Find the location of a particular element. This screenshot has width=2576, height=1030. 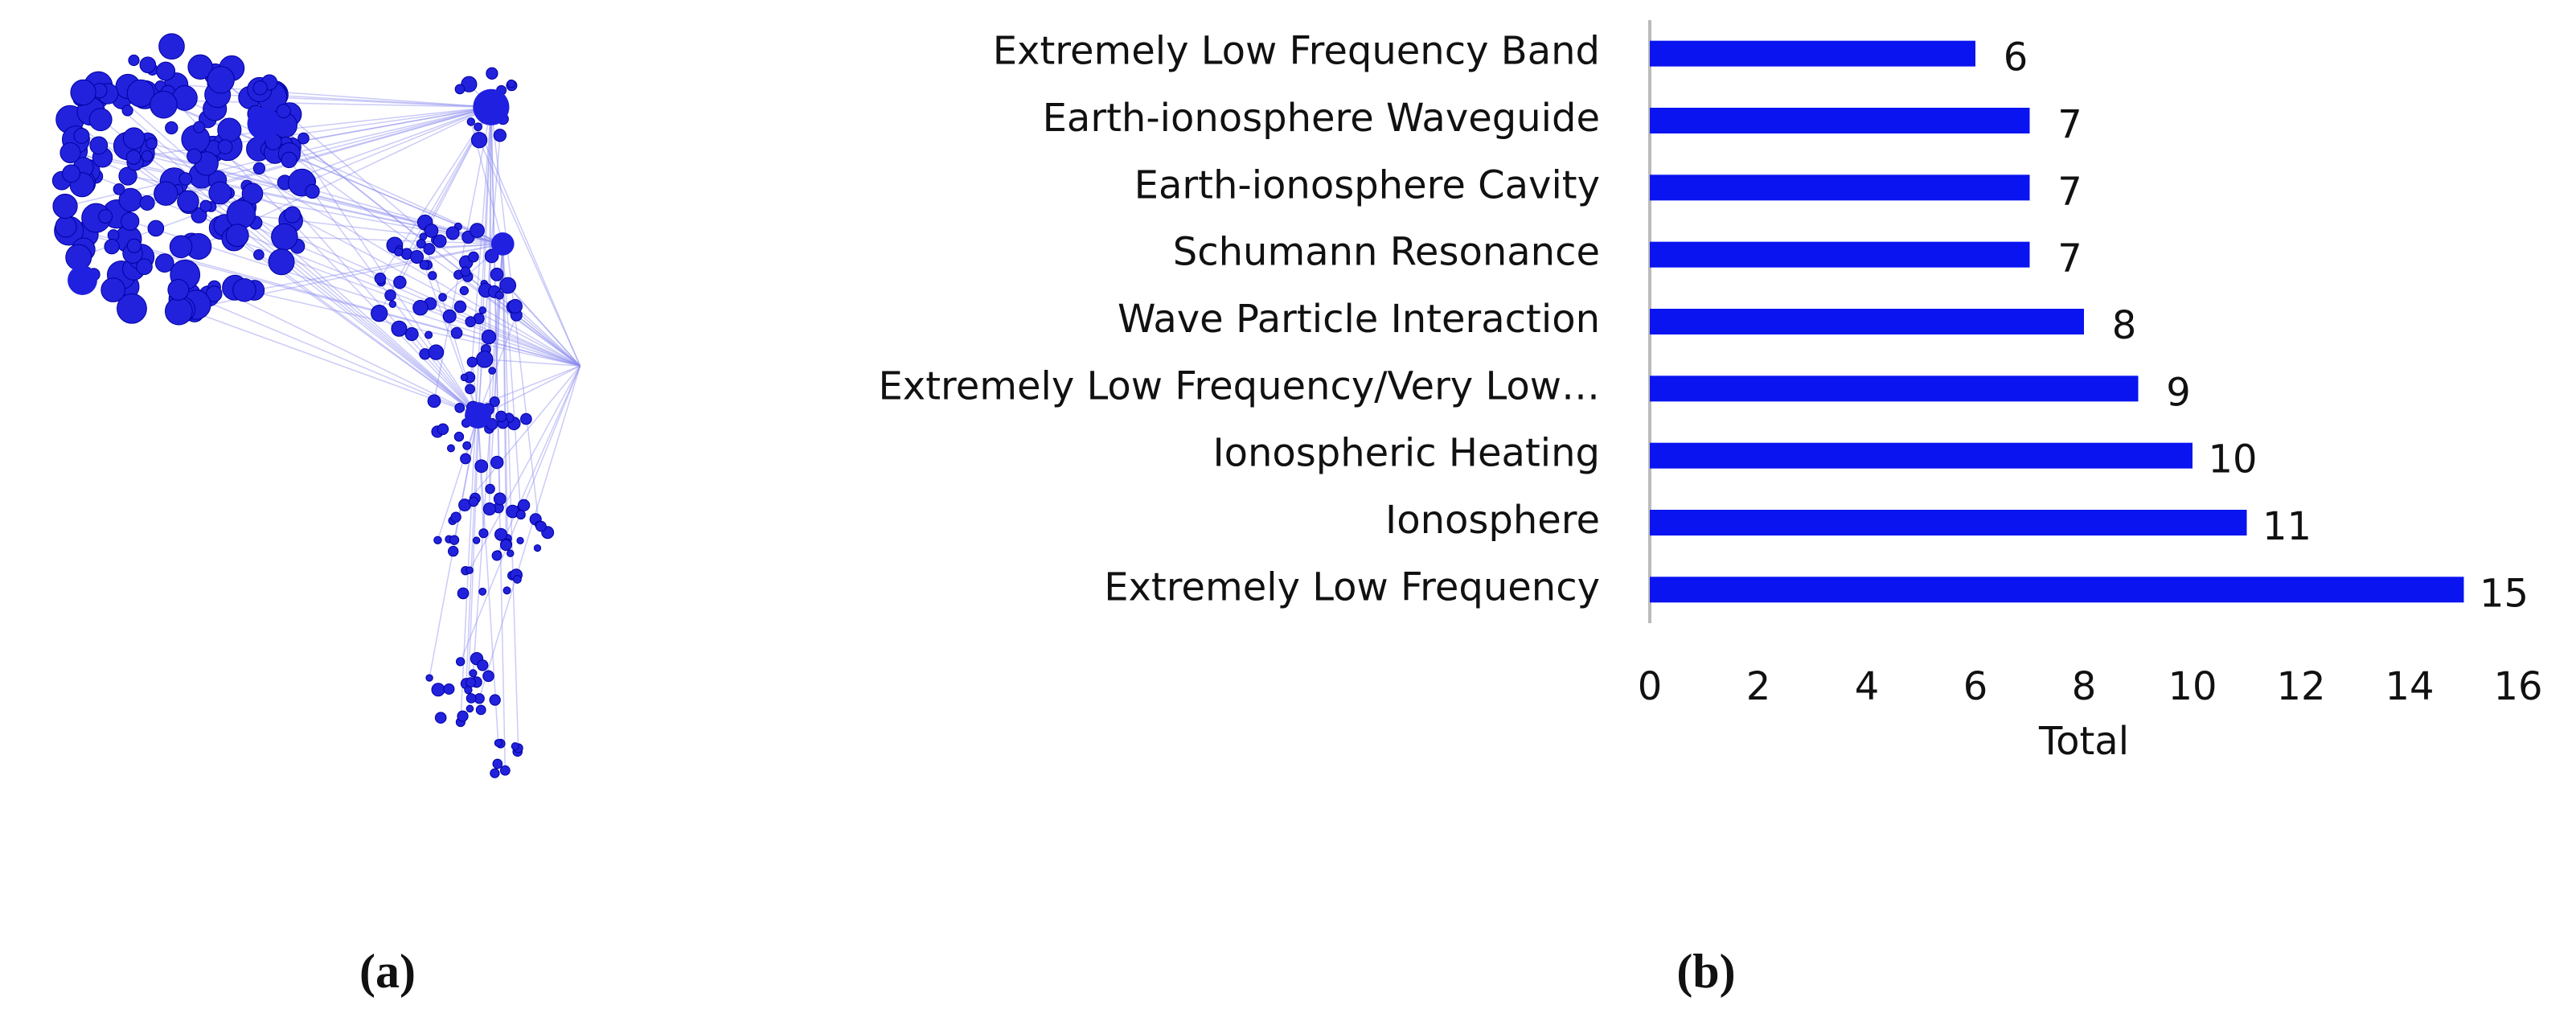

data-label: 7 is located at coordinates (2069, 124).